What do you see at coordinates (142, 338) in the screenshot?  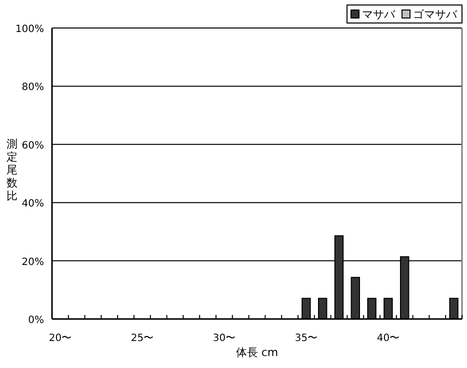 I see `x-tick-label: 25〜` at bounding box center [142, 338].